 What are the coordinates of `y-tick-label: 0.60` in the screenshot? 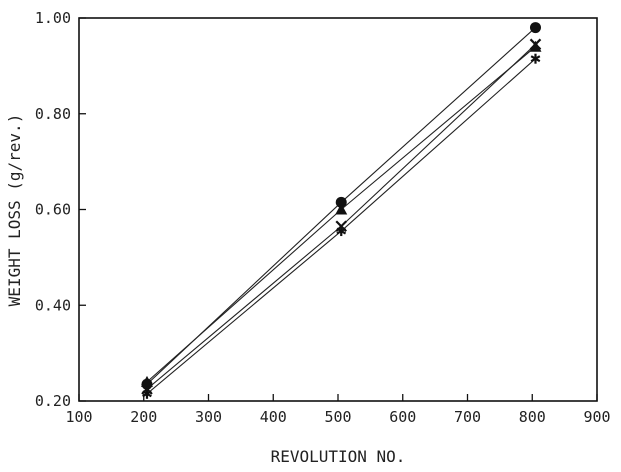 It's located at (53, 210).